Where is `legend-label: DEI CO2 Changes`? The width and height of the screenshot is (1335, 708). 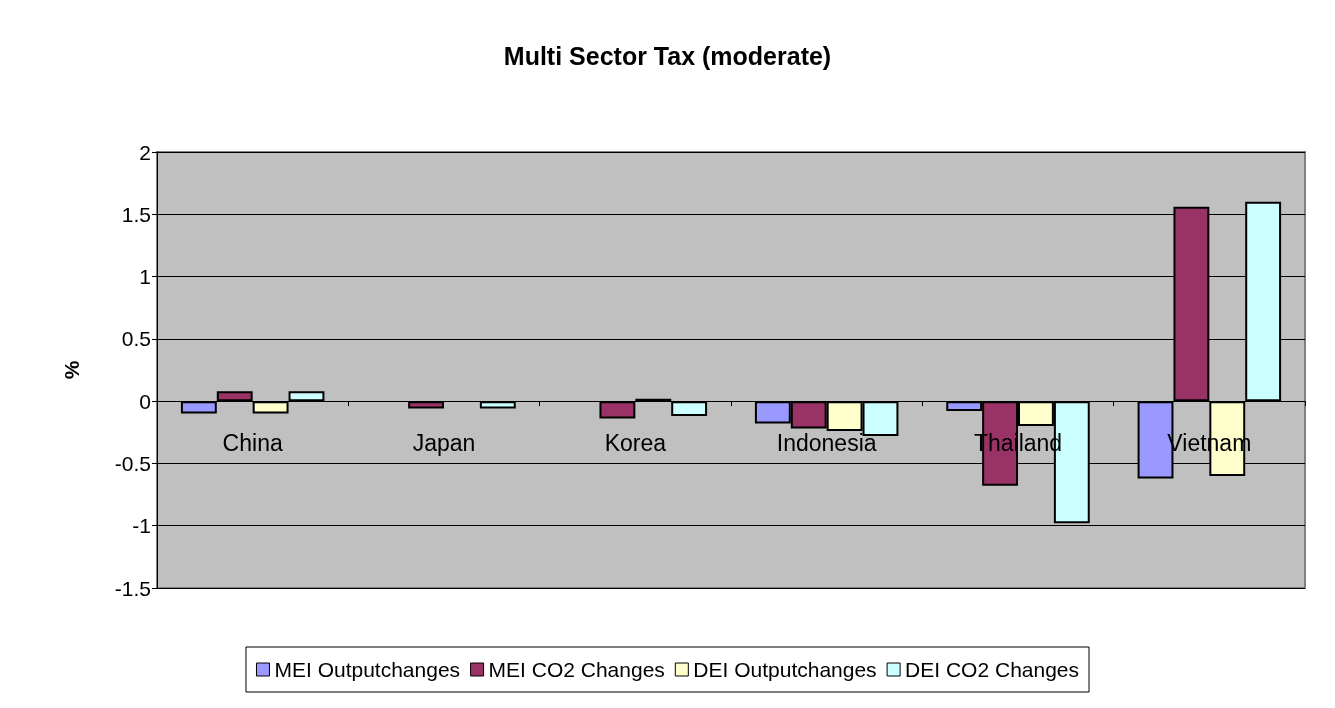 legend-label: DEI CO2 Changes is located at coordinates (992, 669).